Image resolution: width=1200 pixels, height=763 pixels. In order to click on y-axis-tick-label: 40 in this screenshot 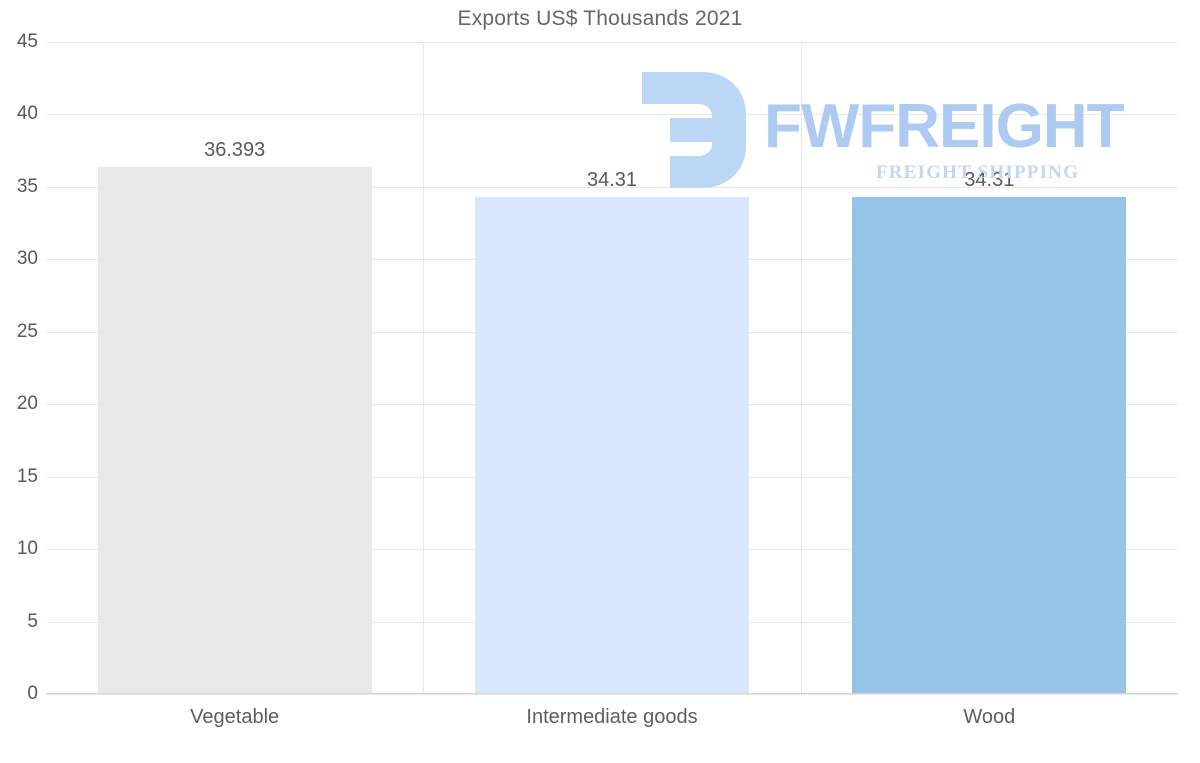, I will do `click(27, 114)`.